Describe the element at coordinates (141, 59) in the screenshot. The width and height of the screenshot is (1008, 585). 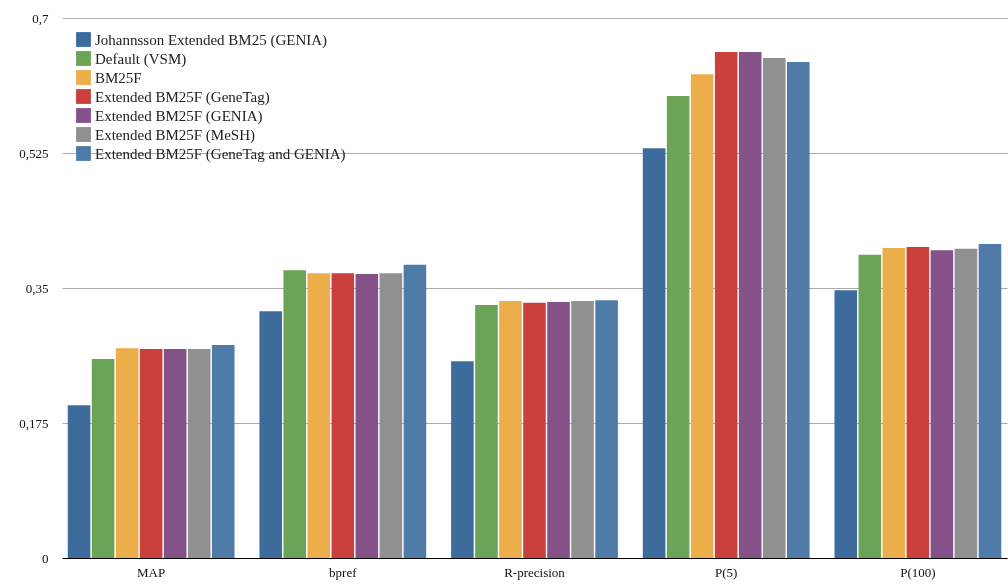
I see `legend-label: Default (VSM)` at that location.